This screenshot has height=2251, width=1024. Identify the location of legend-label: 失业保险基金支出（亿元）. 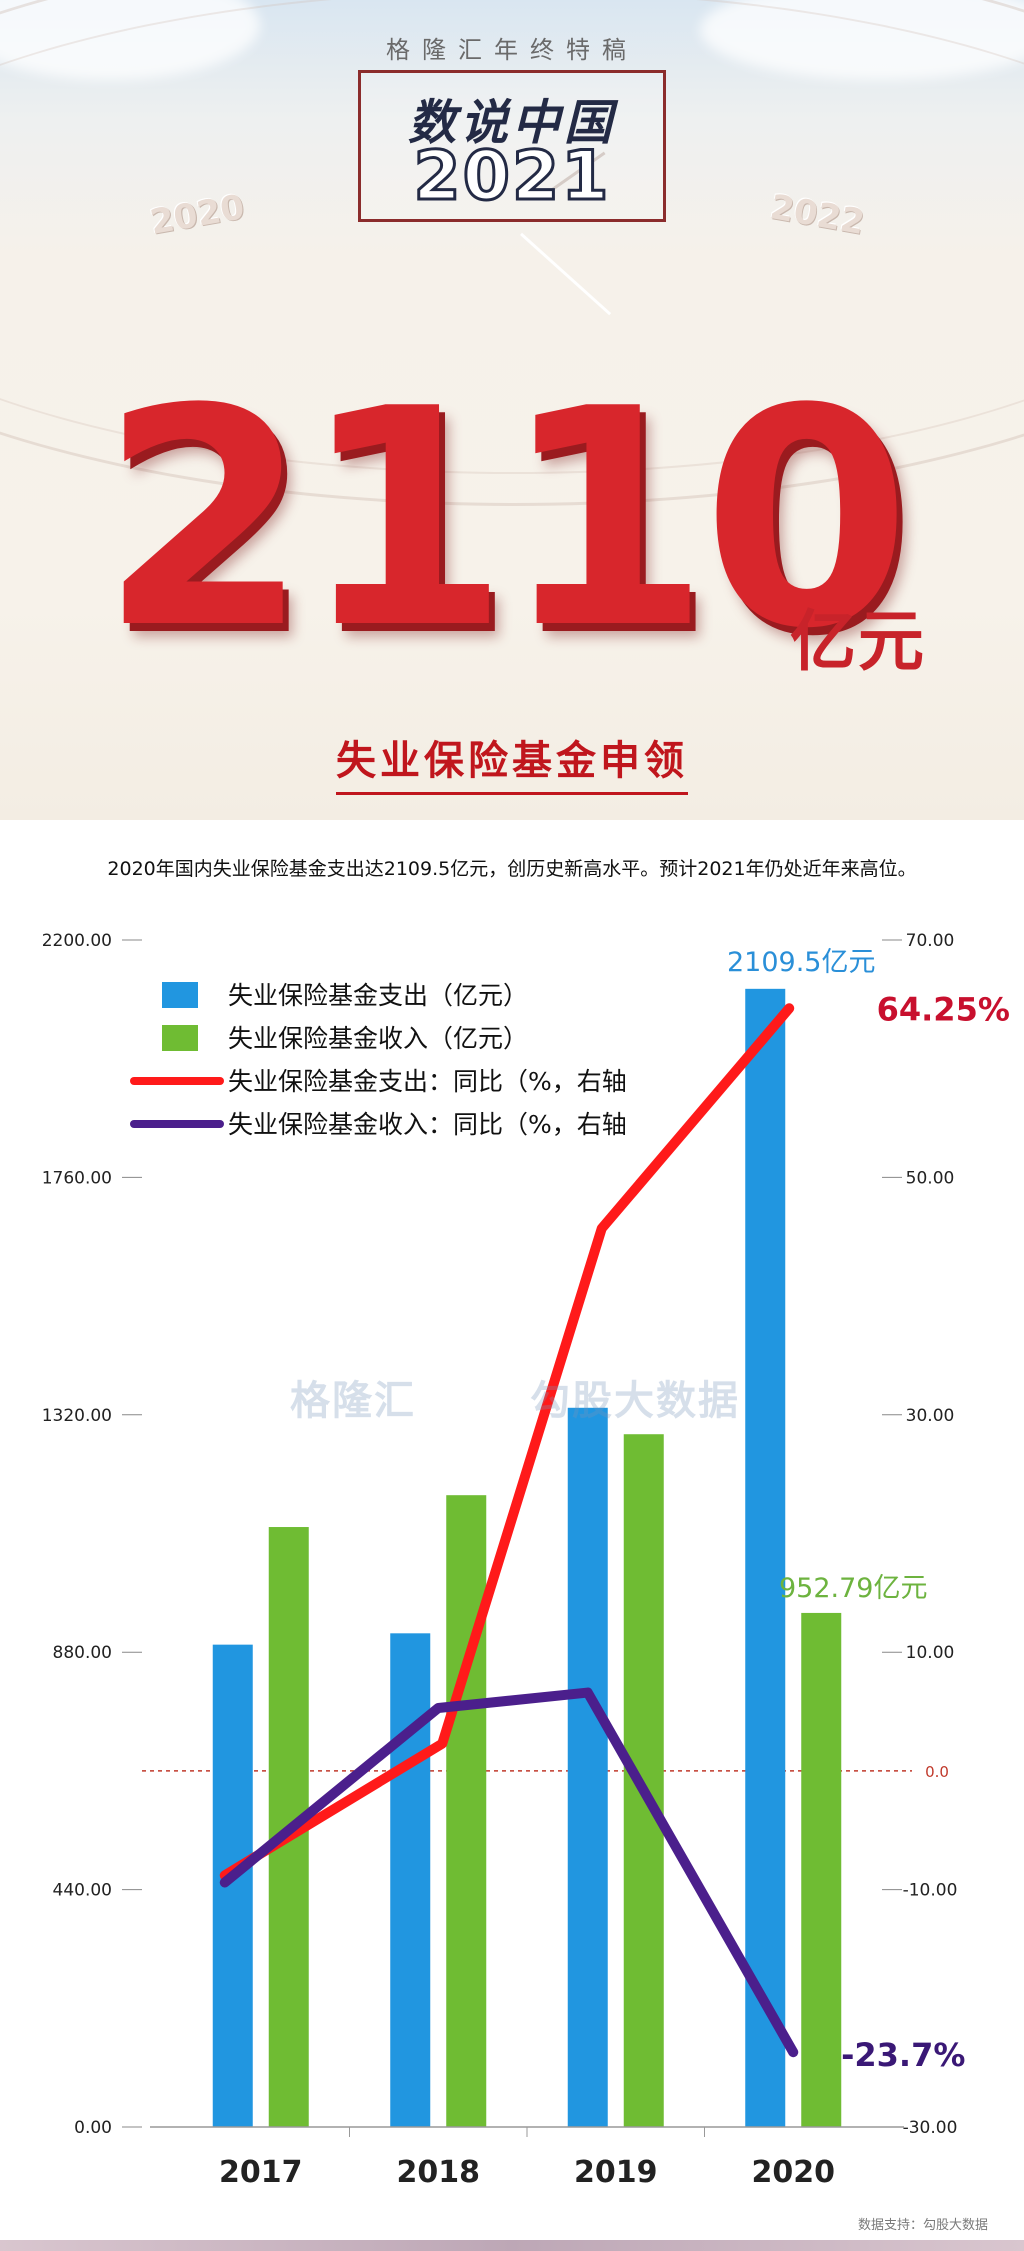
(378, 995).